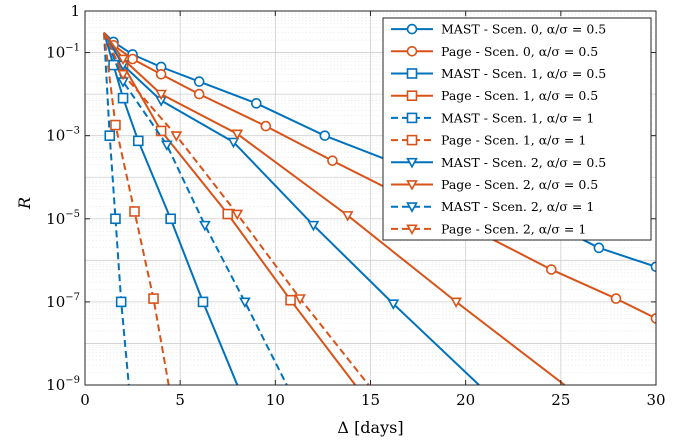 This screenshot has height=441, width=689. What do you see at coordinates (63, 52) in the screenshot?
I see `y-tick-label: 10⁻¹` at bounding box center [63, 52].